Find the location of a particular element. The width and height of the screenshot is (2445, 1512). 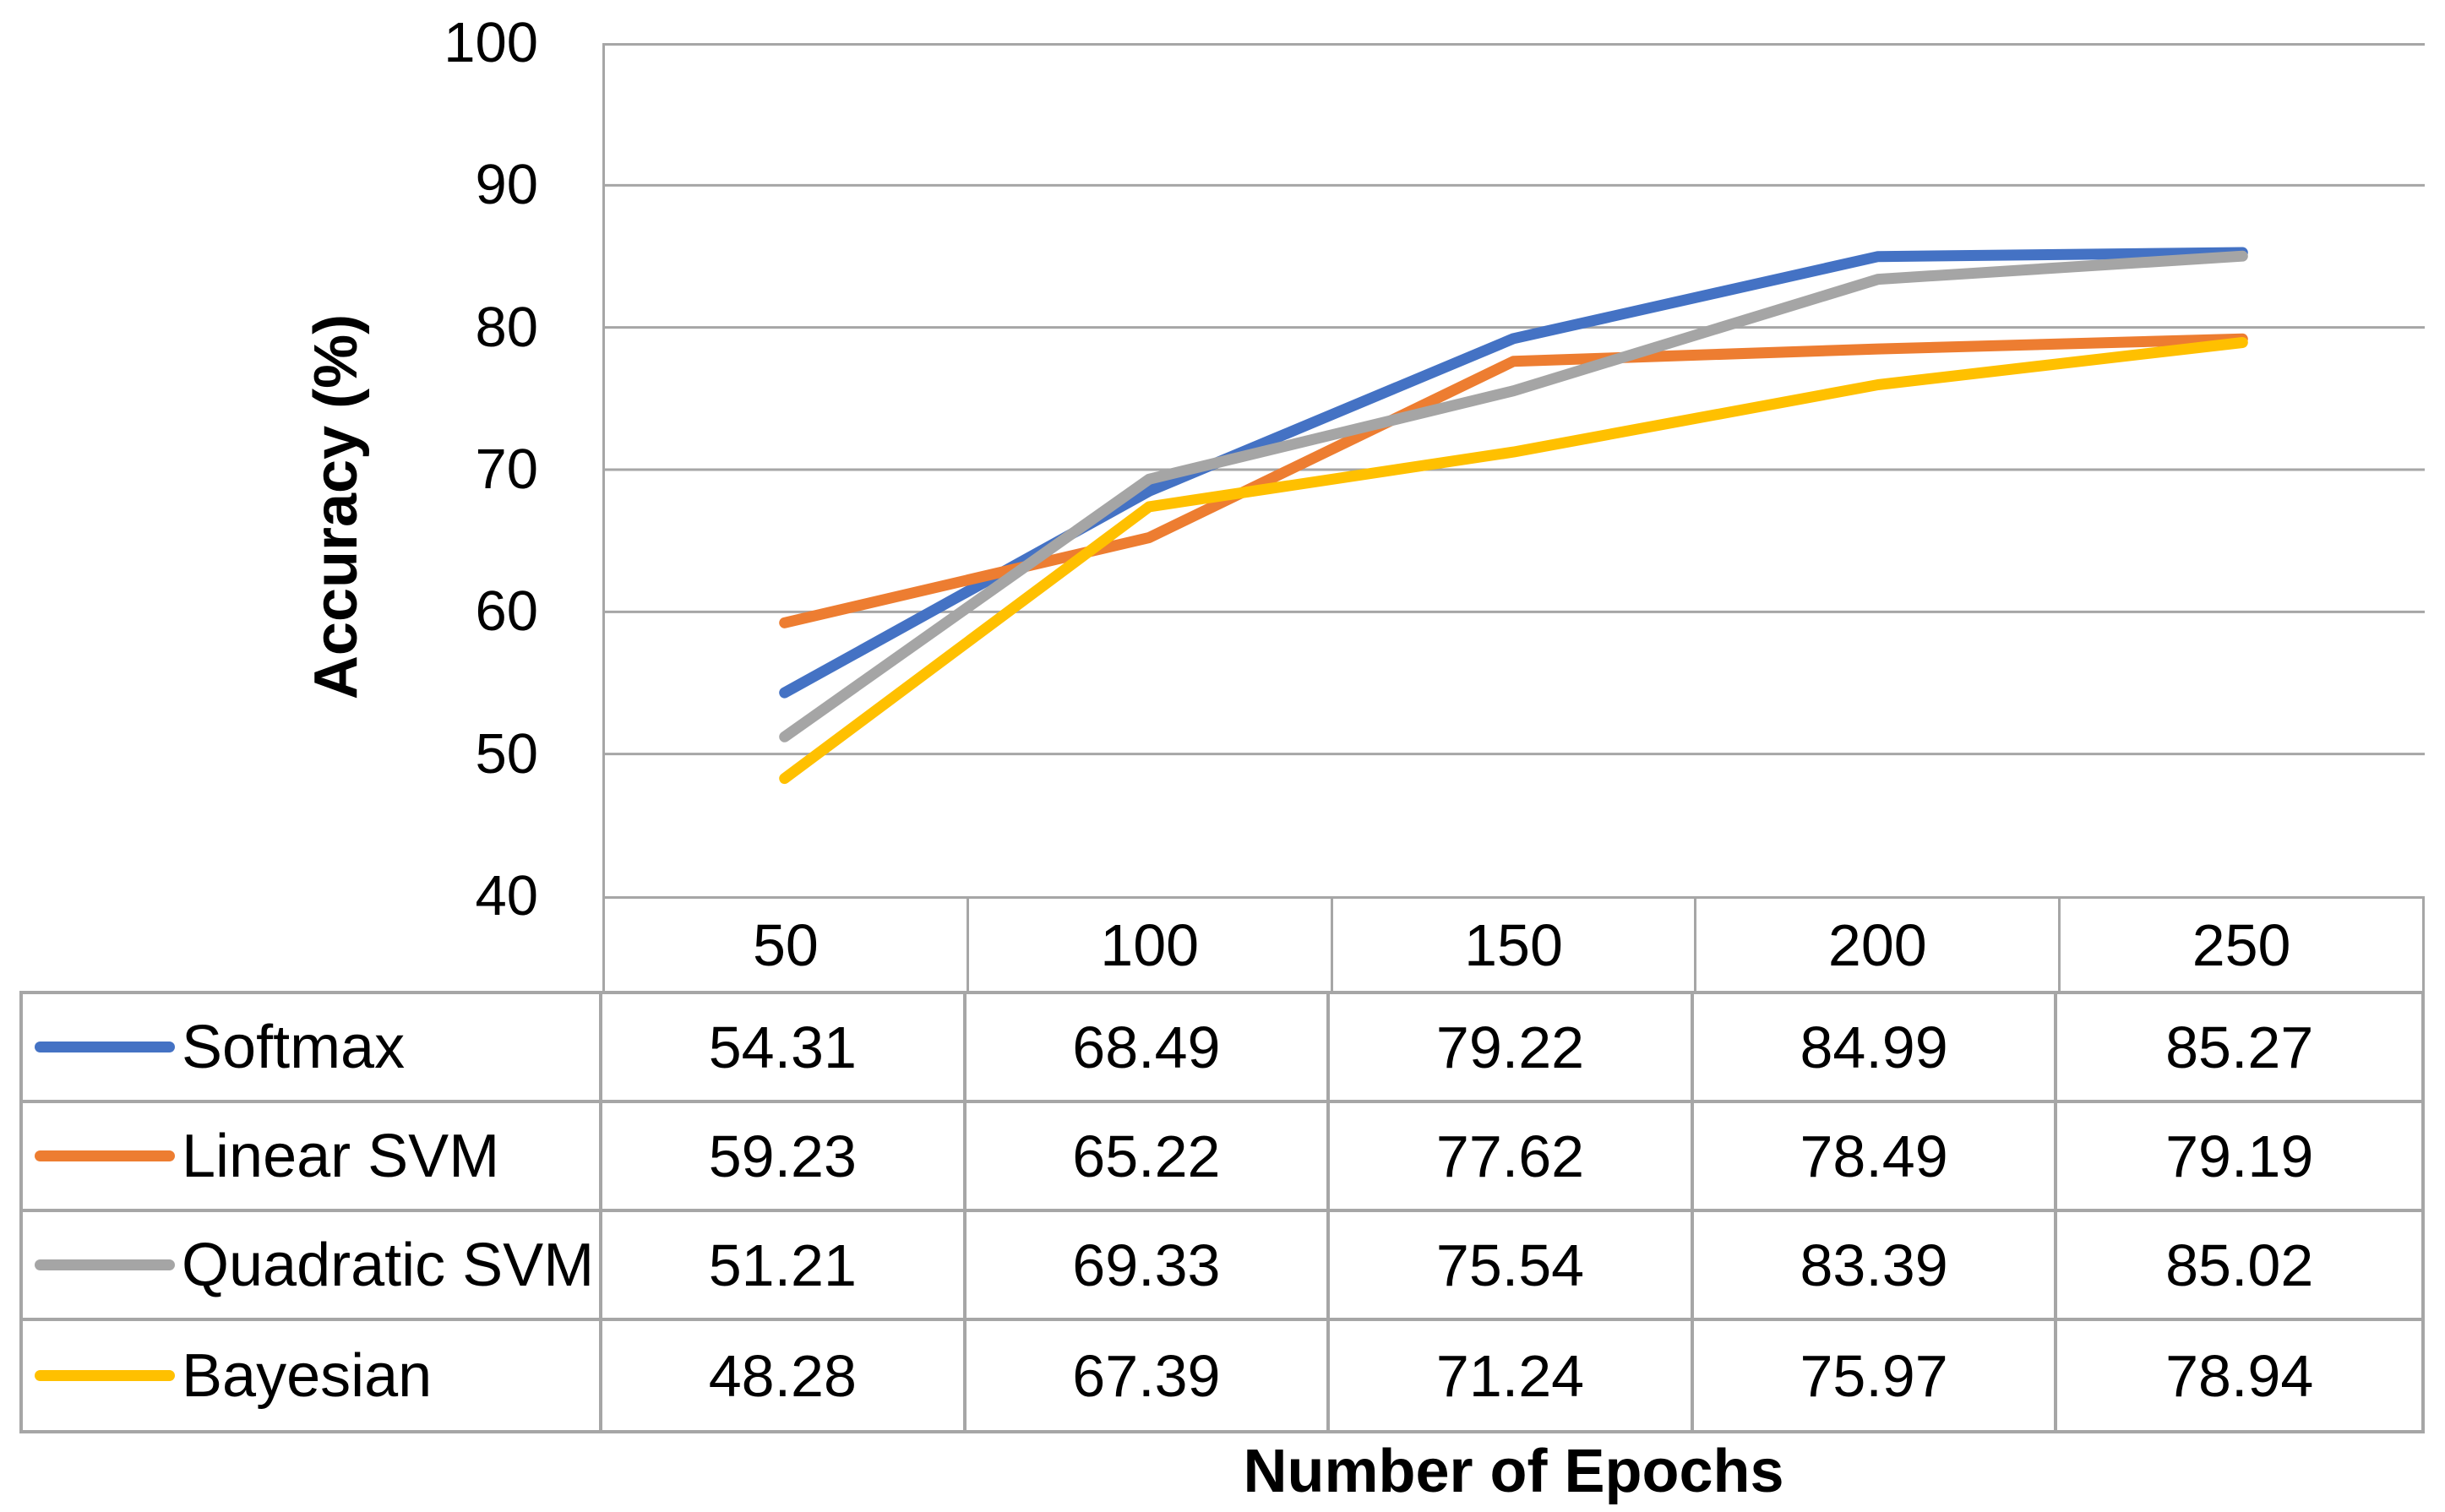

legend-cell: Softmax is located at coordinates (312, 1048).